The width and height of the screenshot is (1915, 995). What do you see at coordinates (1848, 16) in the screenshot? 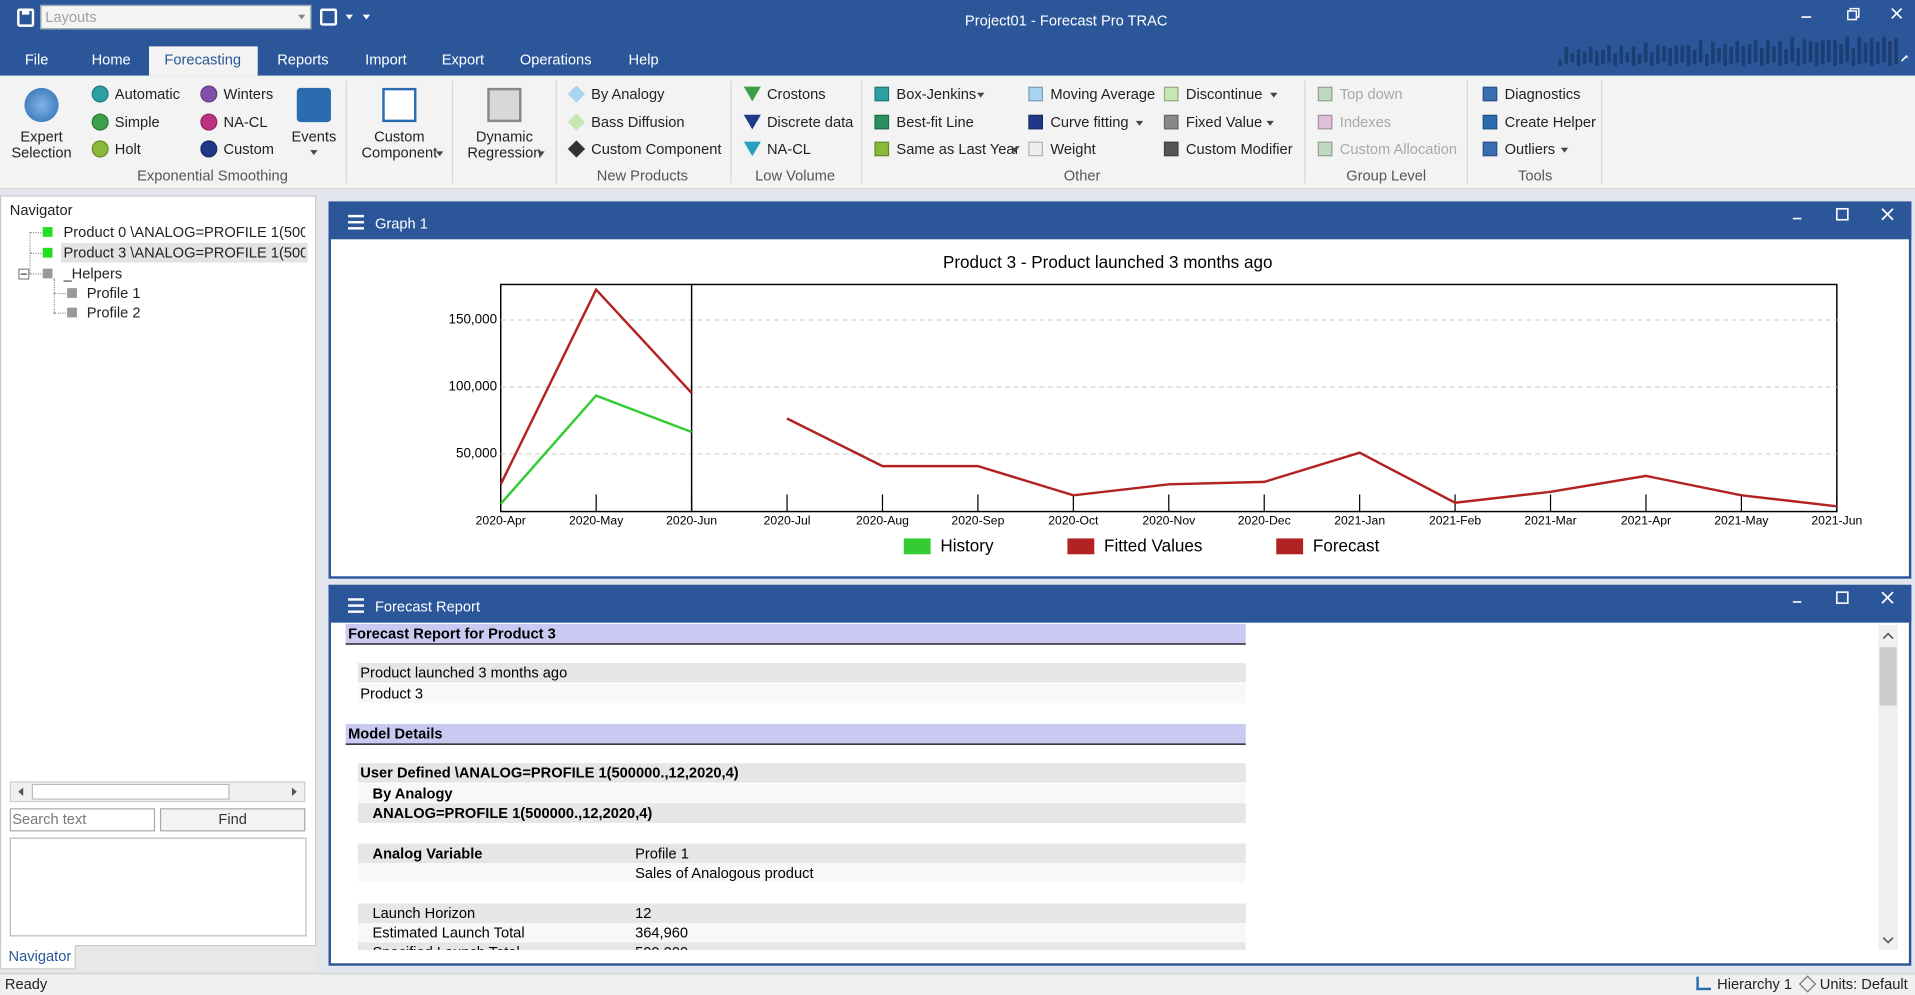
I see `app-window-controls` at bounding box center [1848, 16].